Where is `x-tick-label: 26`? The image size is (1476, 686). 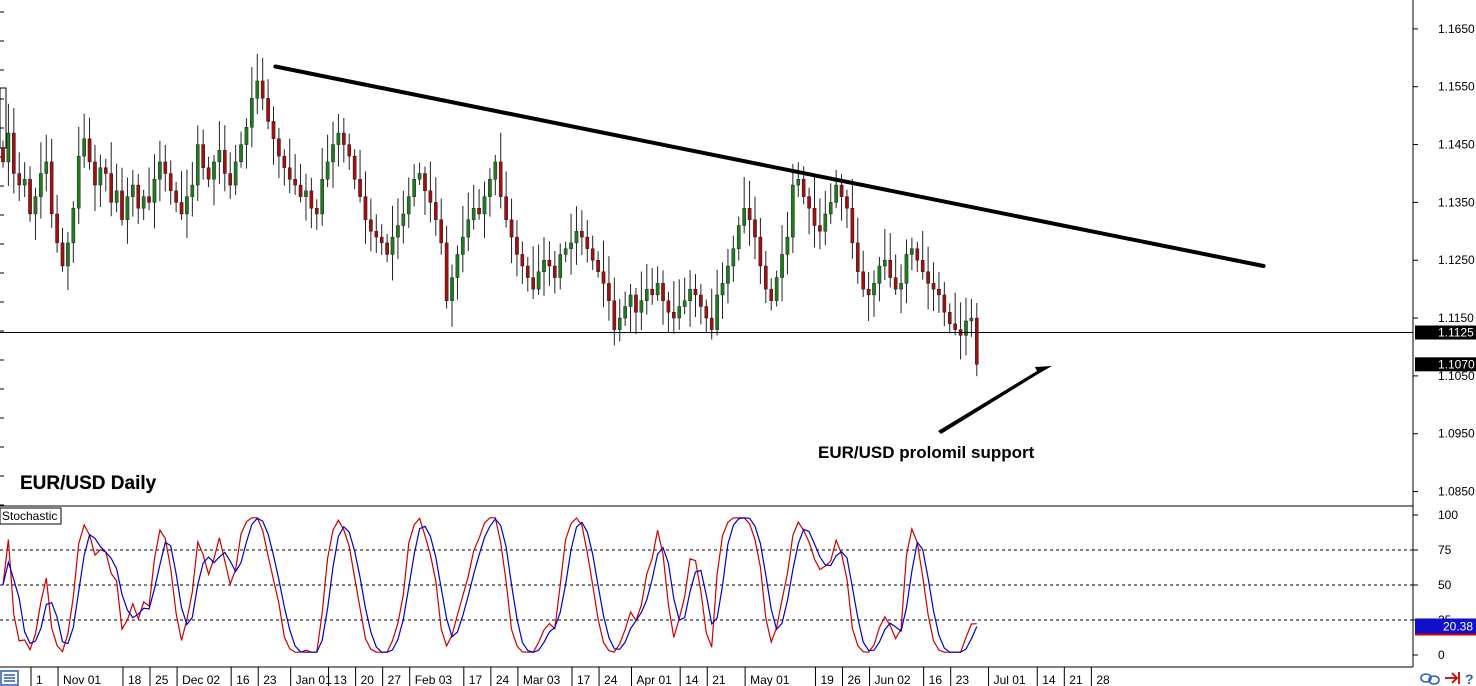
x-tick-label: 26 is located at coordinates (855, 679).